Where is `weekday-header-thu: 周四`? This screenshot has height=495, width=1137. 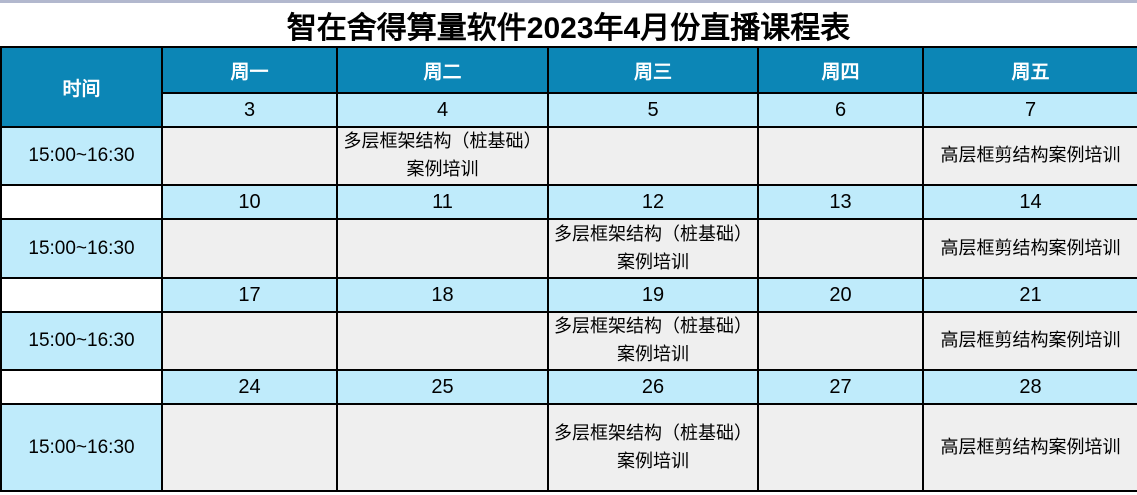
weekday-header-thu: 周四 is located at coordinates (840, 70).